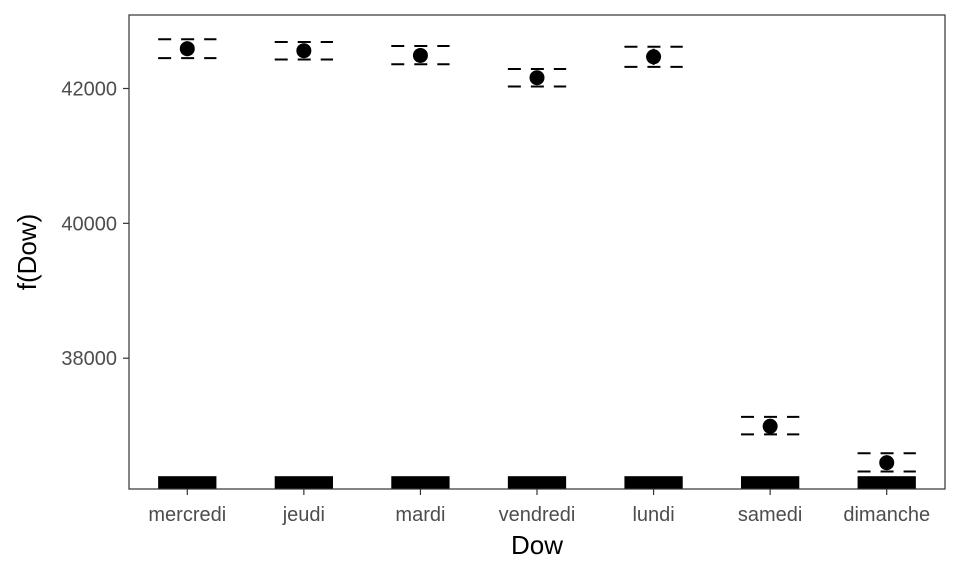 The height and width of the screenshot is (576, 960). What do you see at coordinates (887, 463) in the screenshot?
I see `point-dimanche` at bounding box center [887, 463].